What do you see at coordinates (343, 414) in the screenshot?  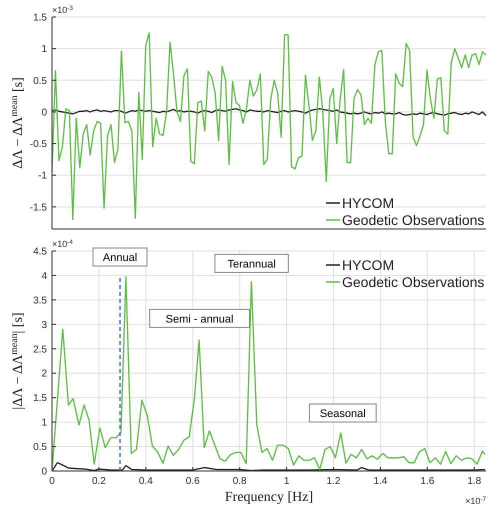 I see `annotation: Seasonal` at bounding box center [343, 414].